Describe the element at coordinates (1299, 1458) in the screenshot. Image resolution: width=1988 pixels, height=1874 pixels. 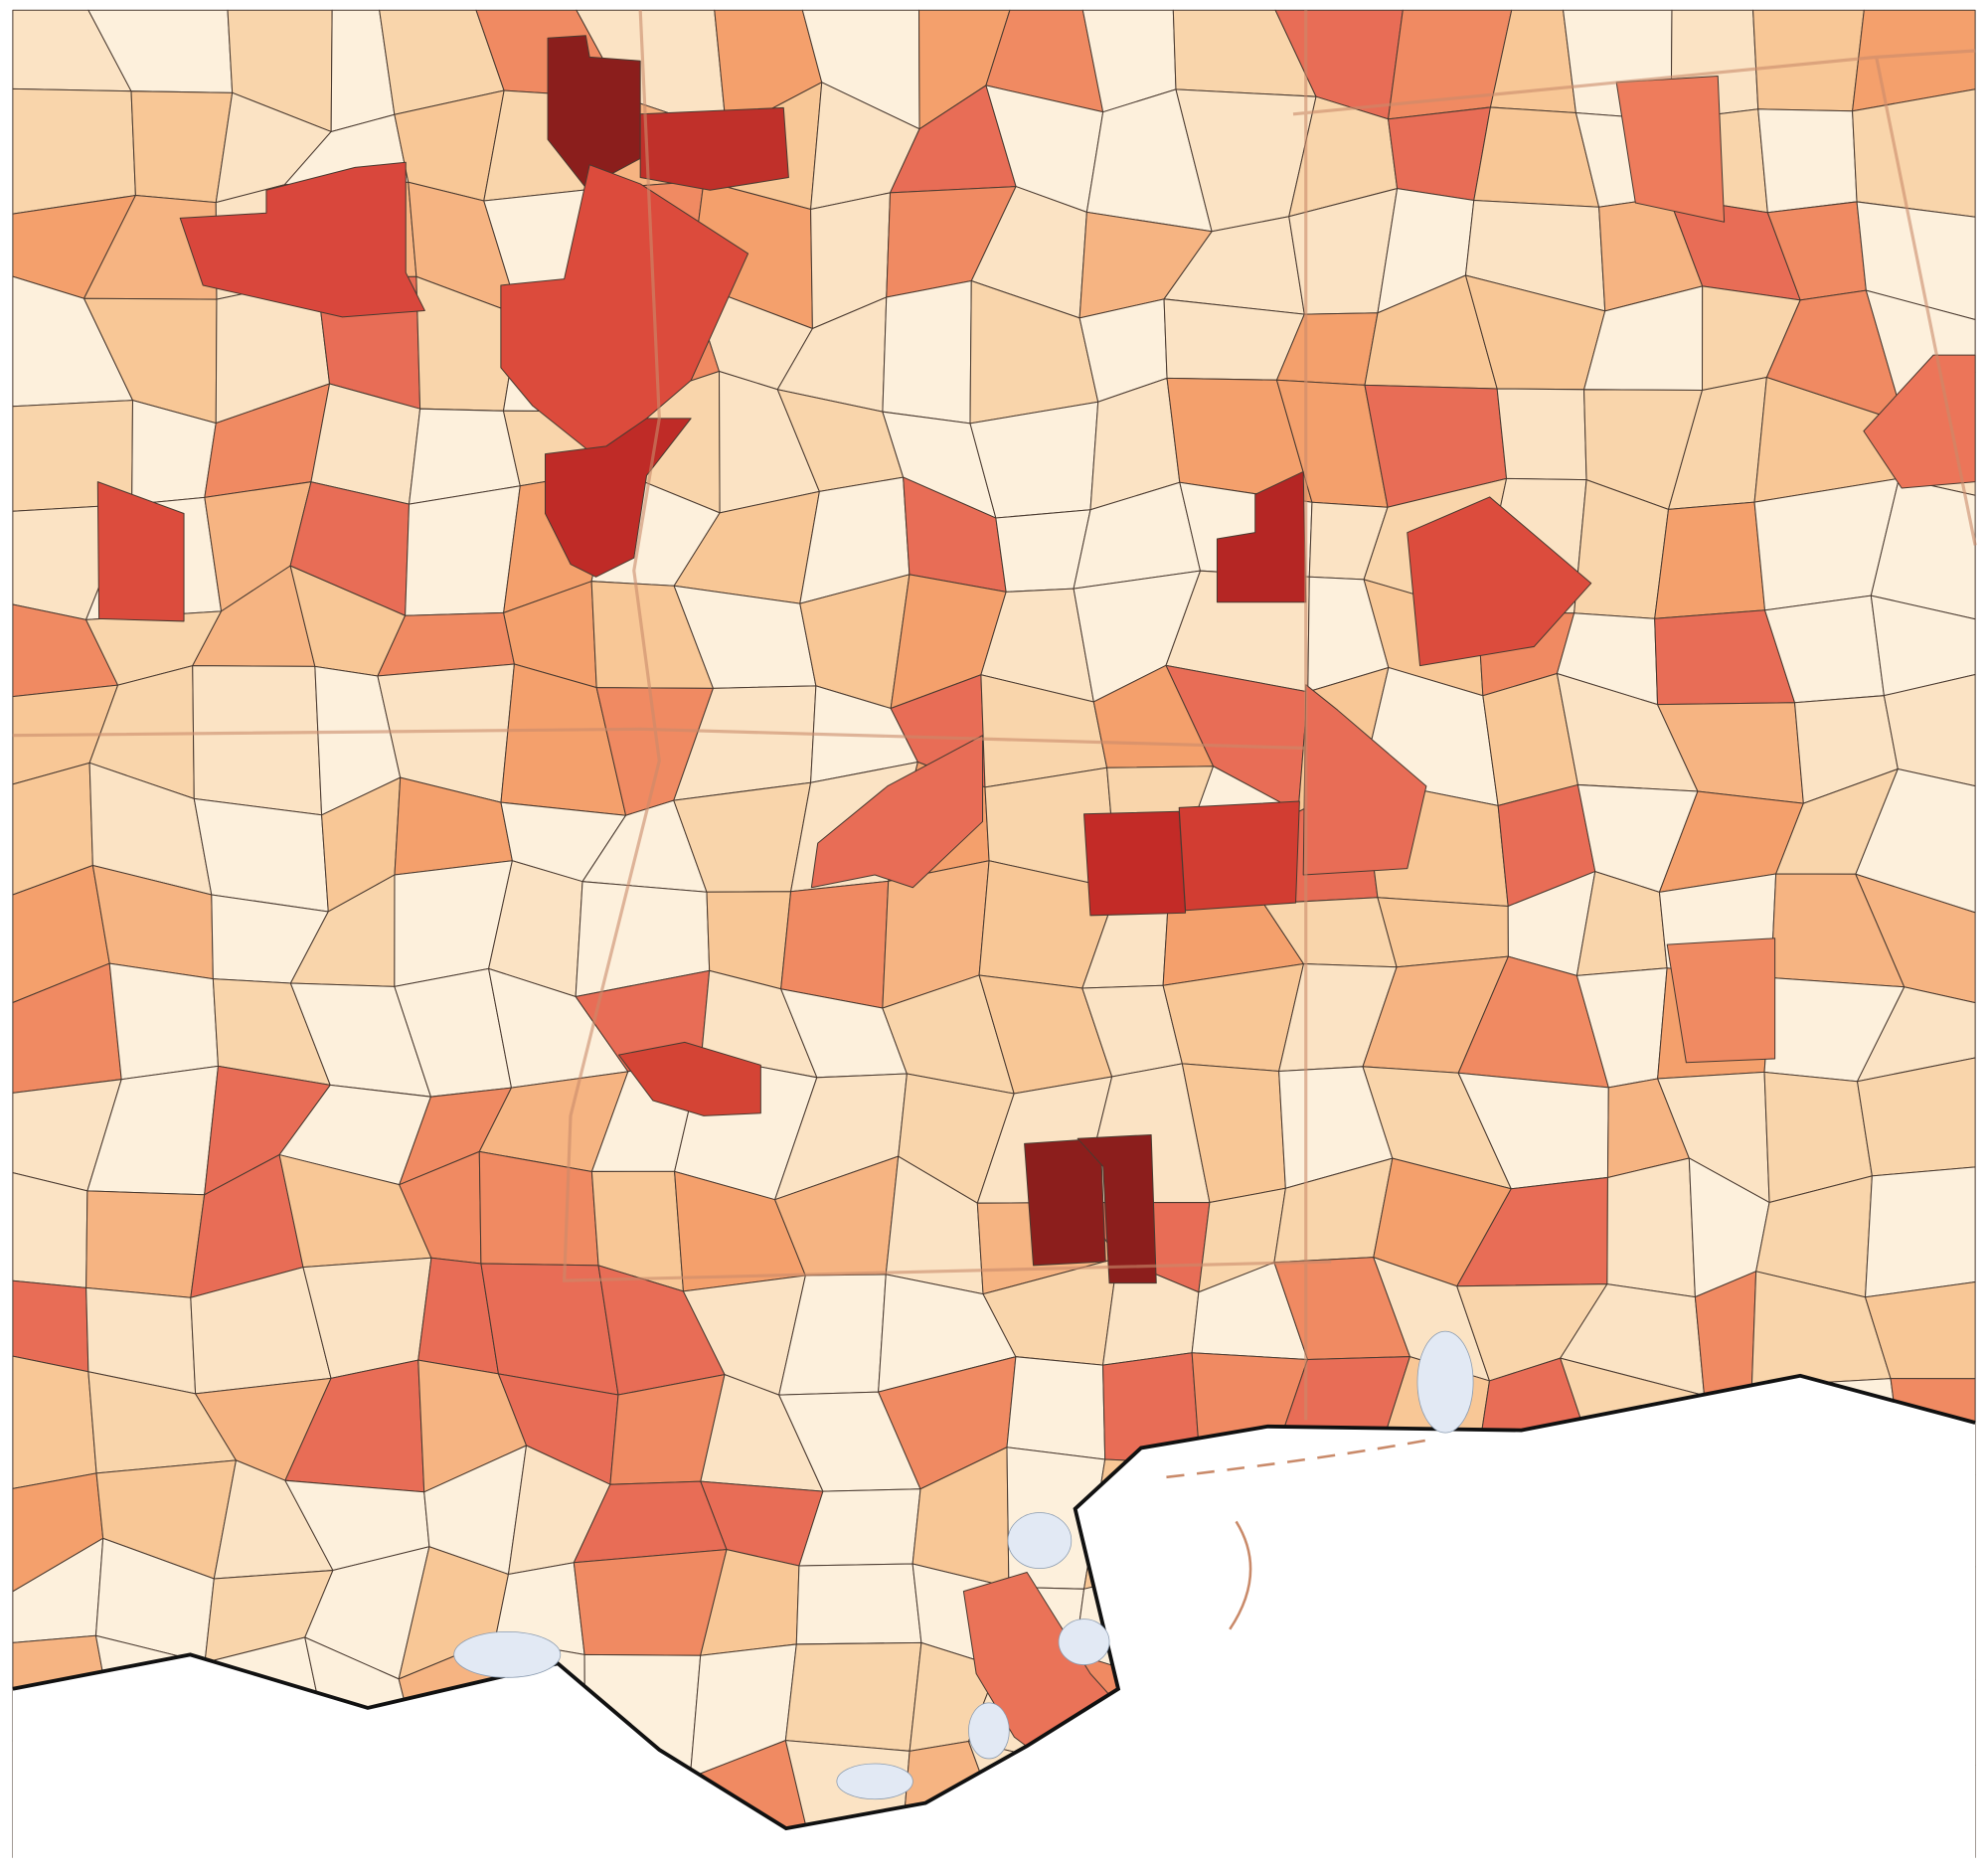
I see `barrier-islands` at that location.